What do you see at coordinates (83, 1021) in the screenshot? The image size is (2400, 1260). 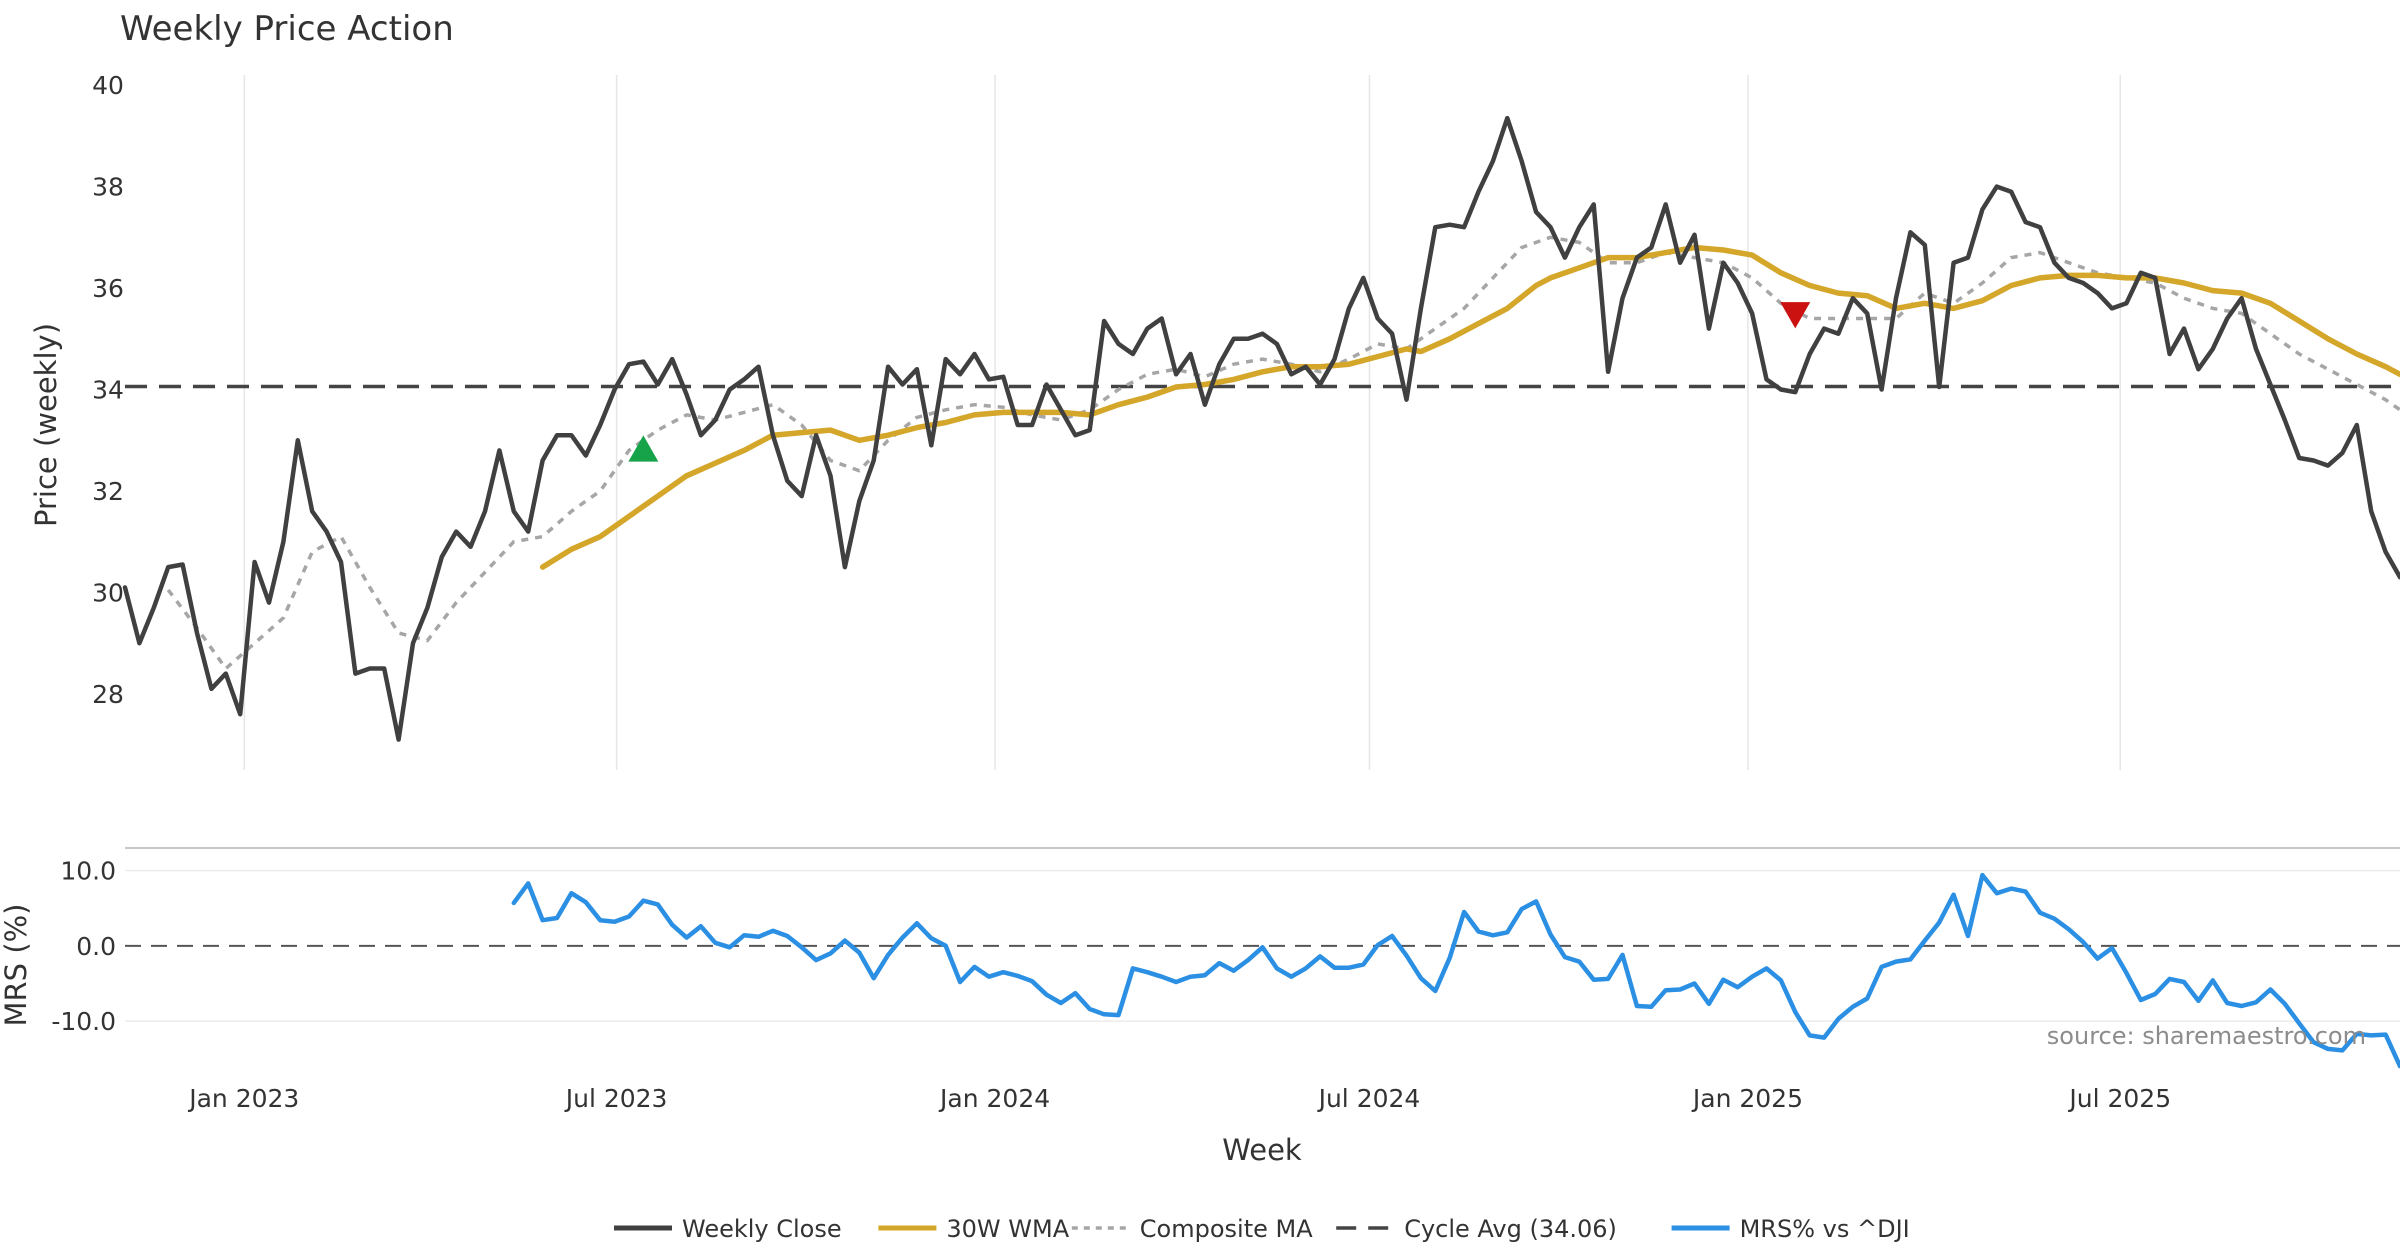 I see `mrs-y-tick-label: -10.0` at bounding box center [83, 1021].